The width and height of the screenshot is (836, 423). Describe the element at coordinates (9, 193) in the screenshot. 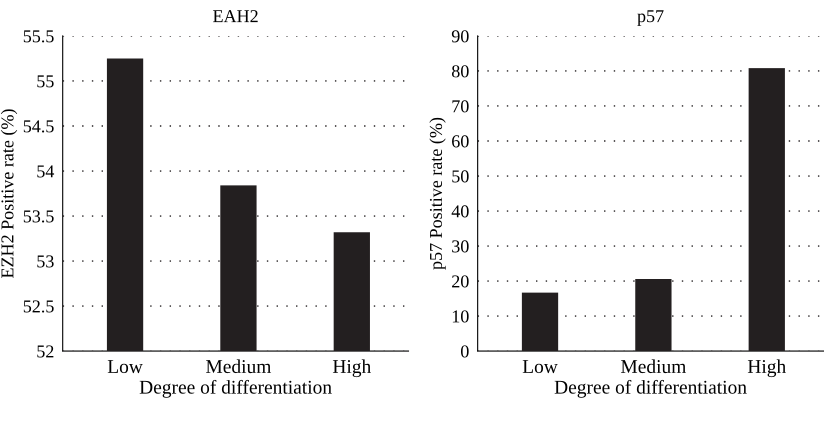

I see `y-axis-title: EZH2 Positive rate (%)` at that location.